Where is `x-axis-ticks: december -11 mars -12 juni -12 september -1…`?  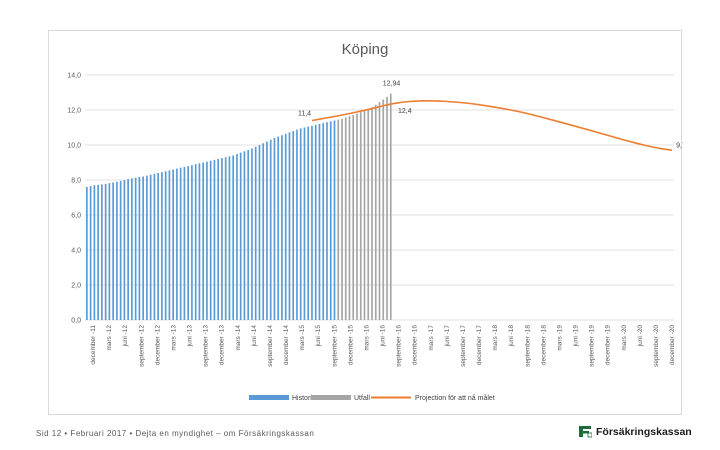
x-axis-ticks: december -11 mars -12 juni -12 september -1… is located at coordinates (383, 346).